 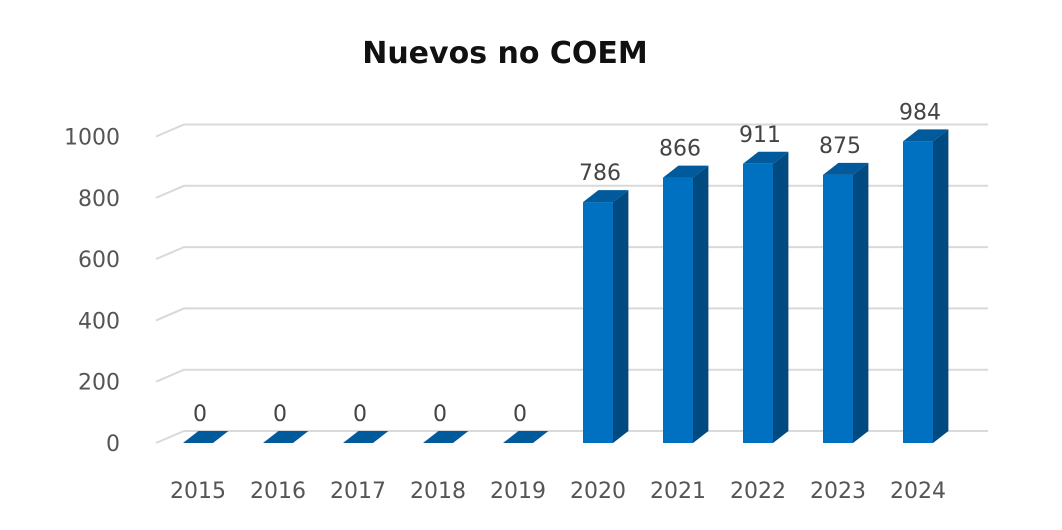 What do you see at coordinates (598, 491) in the screenshot?
I see `x-tick-label-2020: 2020` at bounding box center [598, 491].